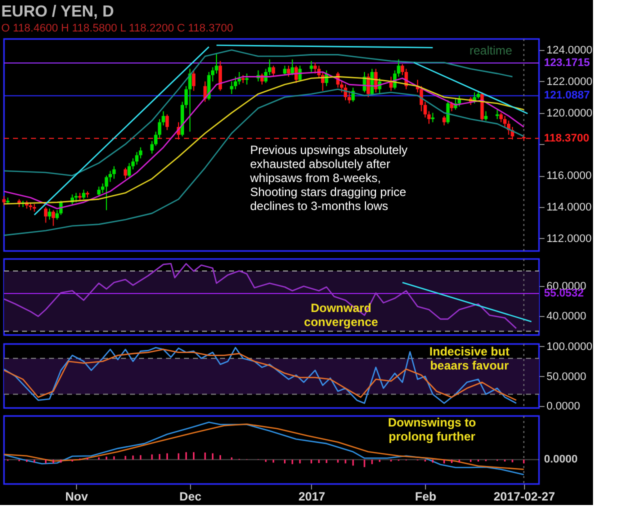  I want to click on y-tick-label: 112.0000, so click(569, 238).